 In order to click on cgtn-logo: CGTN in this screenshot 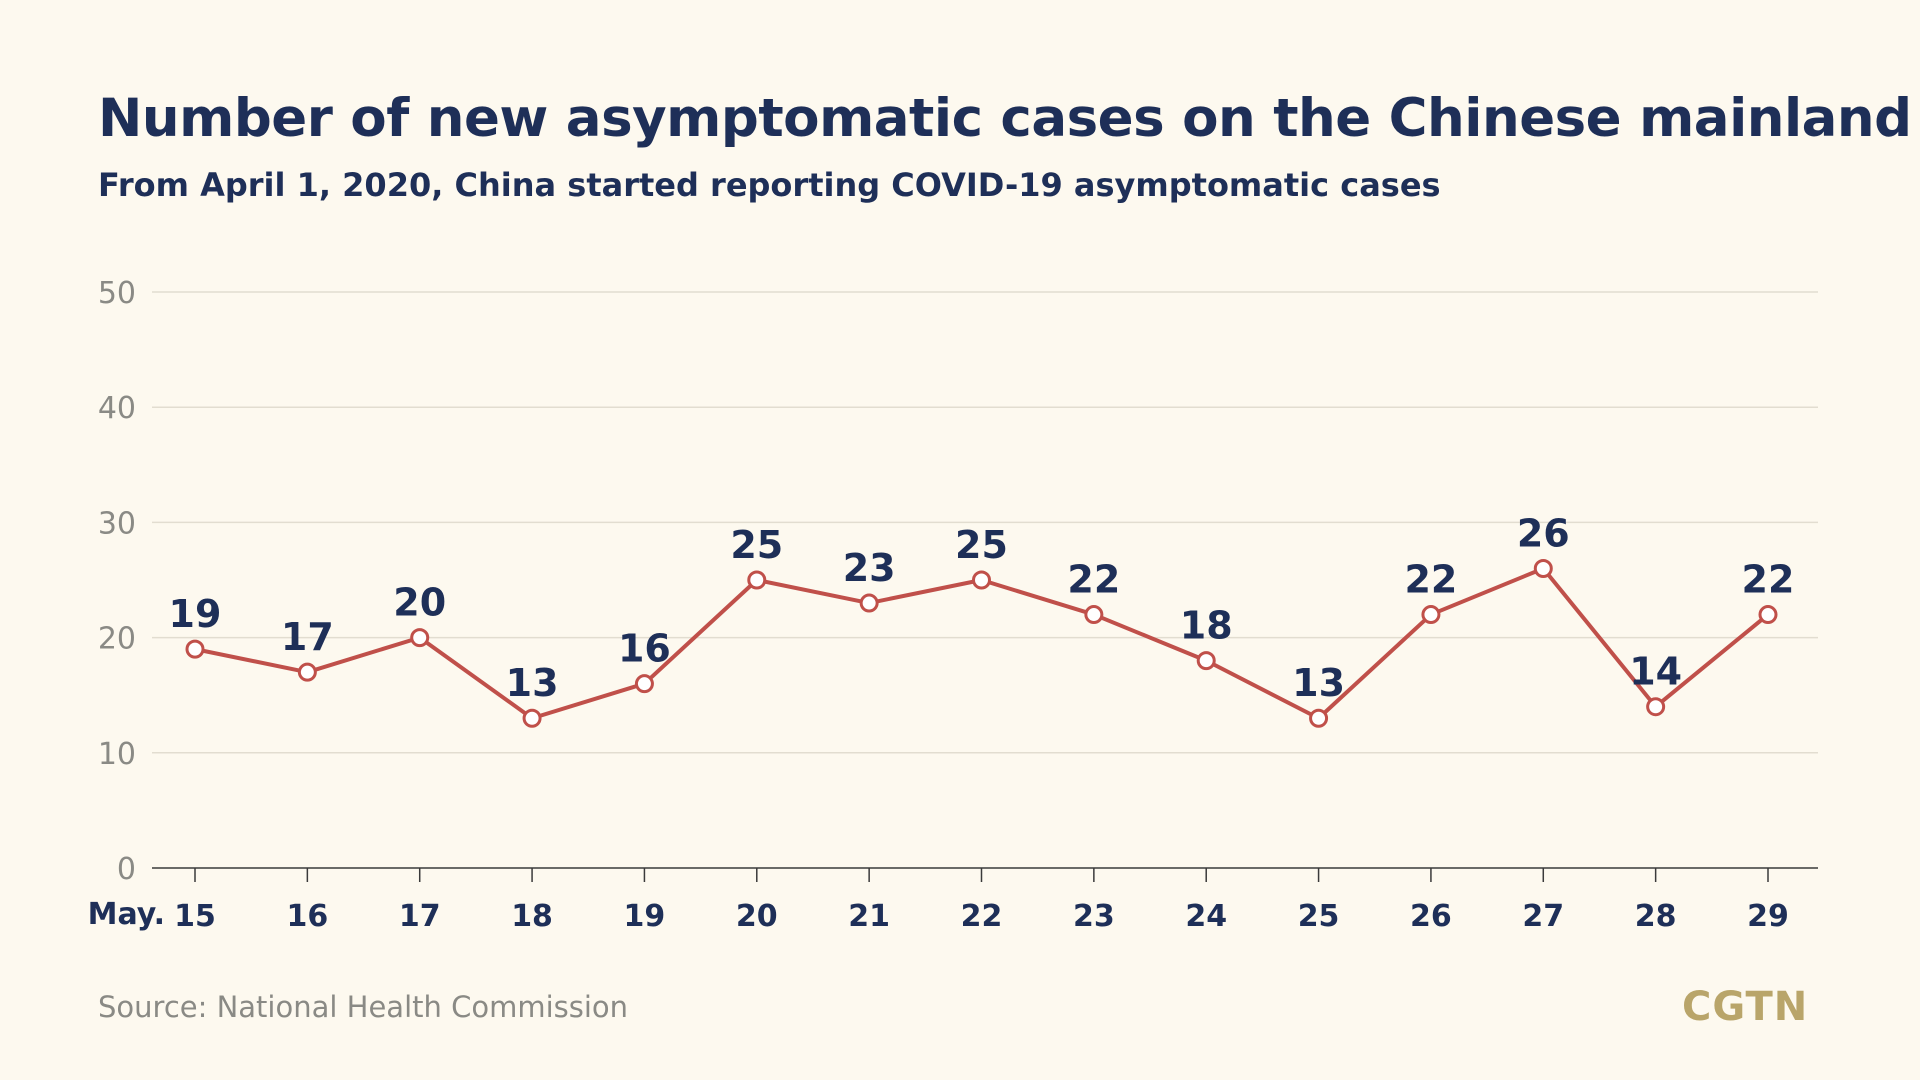, I will do `click(1745, 1007)`.